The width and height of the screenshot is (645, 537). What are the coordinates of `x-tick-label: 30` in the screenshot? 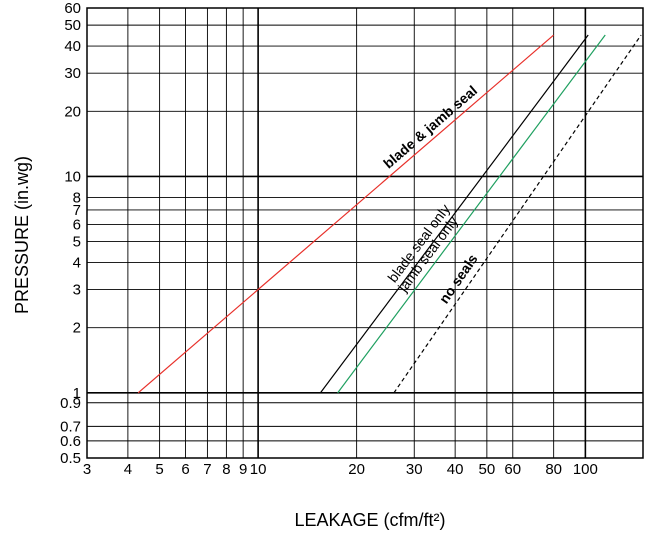 It's located at (414, 469).